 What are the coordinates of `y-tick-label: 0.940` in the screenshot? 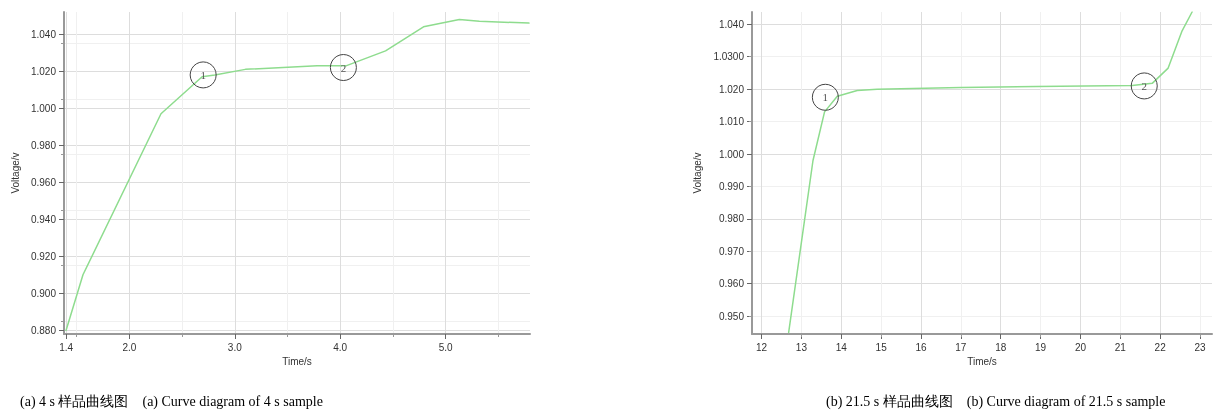 It's located at (43, 219).